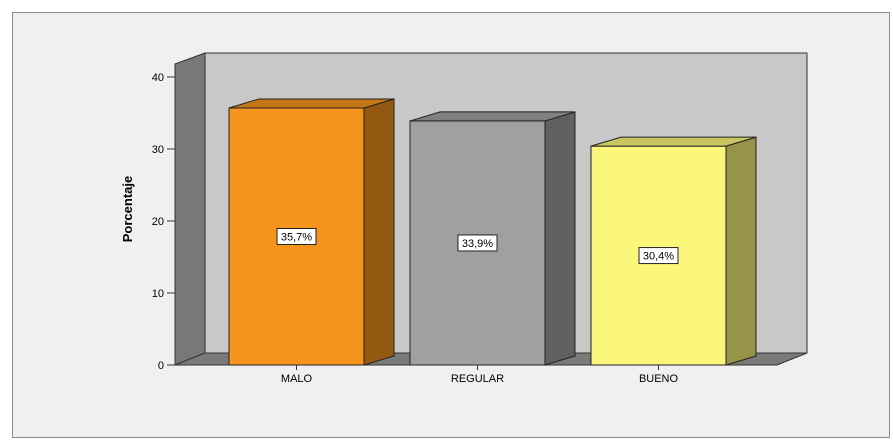 This screenshot has width=893, height=441. I want to click on data-label: 30,4%, so click(658, 257).